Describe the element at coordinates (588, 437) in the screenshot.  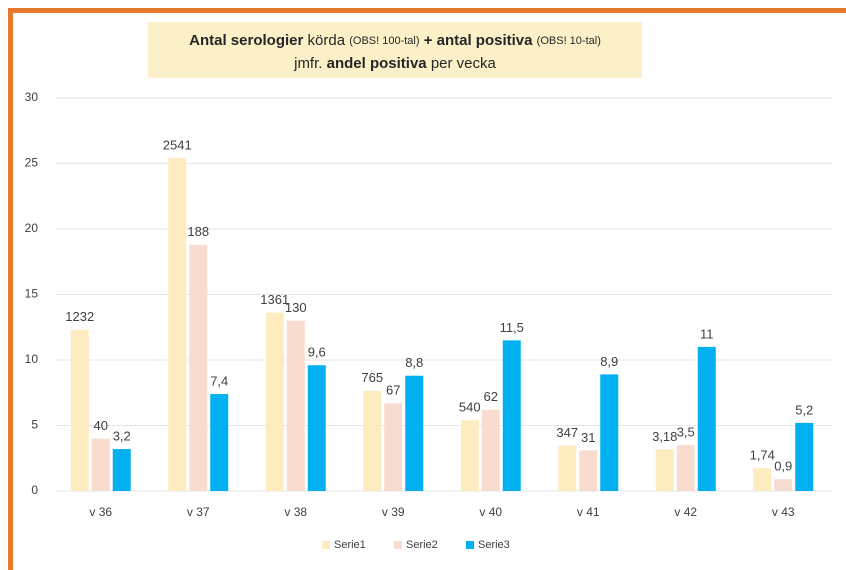
I see `data-label: 31` at that location.